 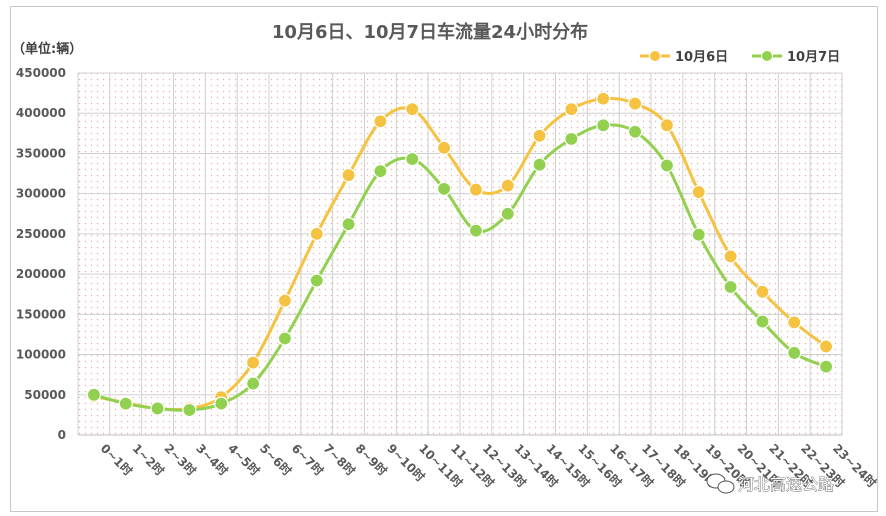 I want to click on x-tick-label: 3~4时, so click(x=212, y=460).